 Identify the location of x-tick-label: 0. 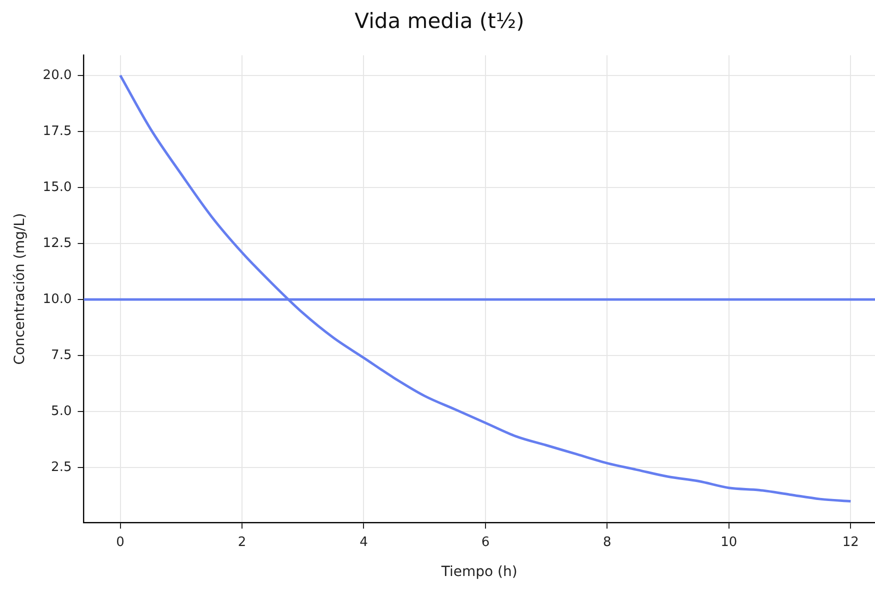
(120, 542).